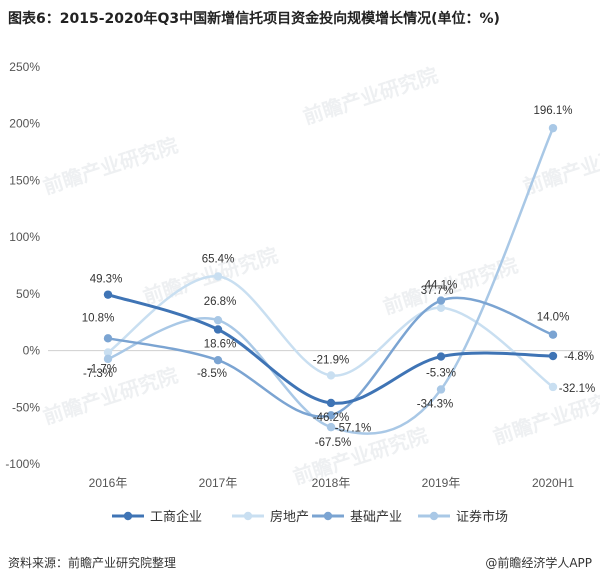 The height and width of the screenshot is (579, 600). I want to click on data-label: -21.9%, so click(331, 360).